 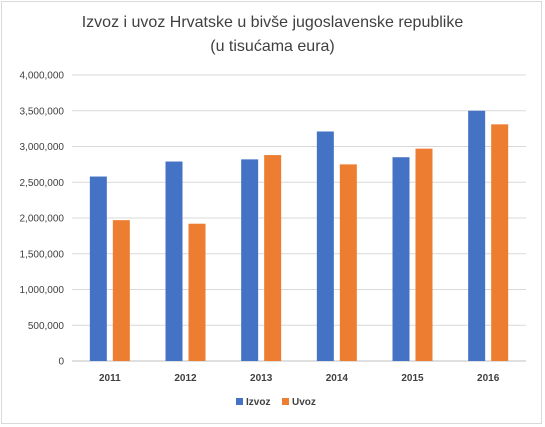 I want to click on x-tick-label: 2015, so click(x=412, y=378).